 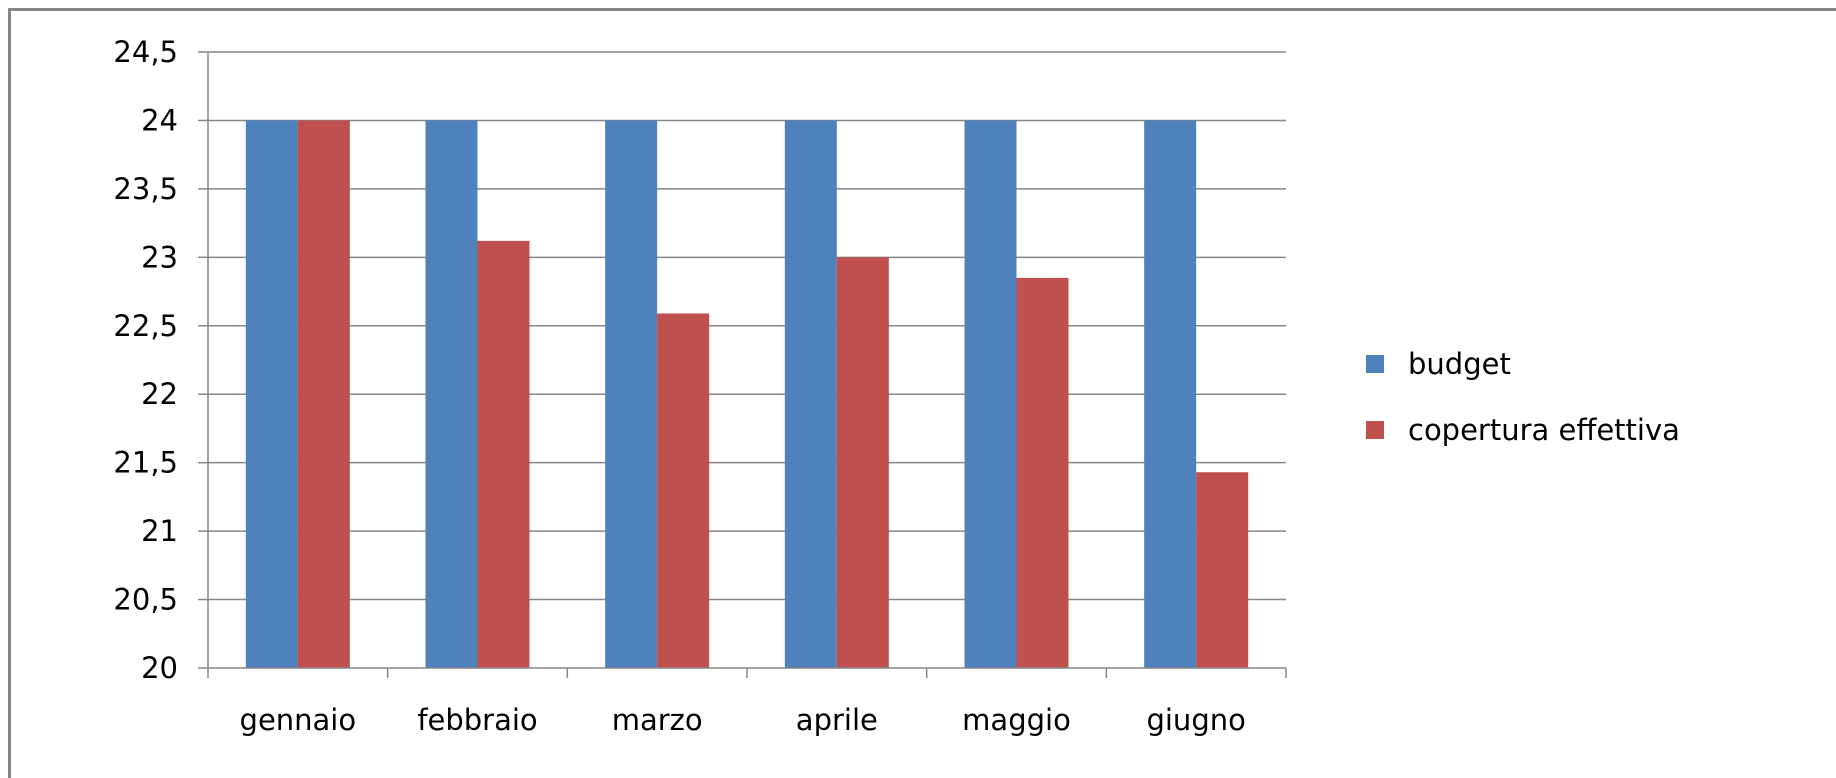 What do you see at coordinates (271, 394) in the screenshot?
I see `bar-budget-gennaio` at bounding box center [271, 394].